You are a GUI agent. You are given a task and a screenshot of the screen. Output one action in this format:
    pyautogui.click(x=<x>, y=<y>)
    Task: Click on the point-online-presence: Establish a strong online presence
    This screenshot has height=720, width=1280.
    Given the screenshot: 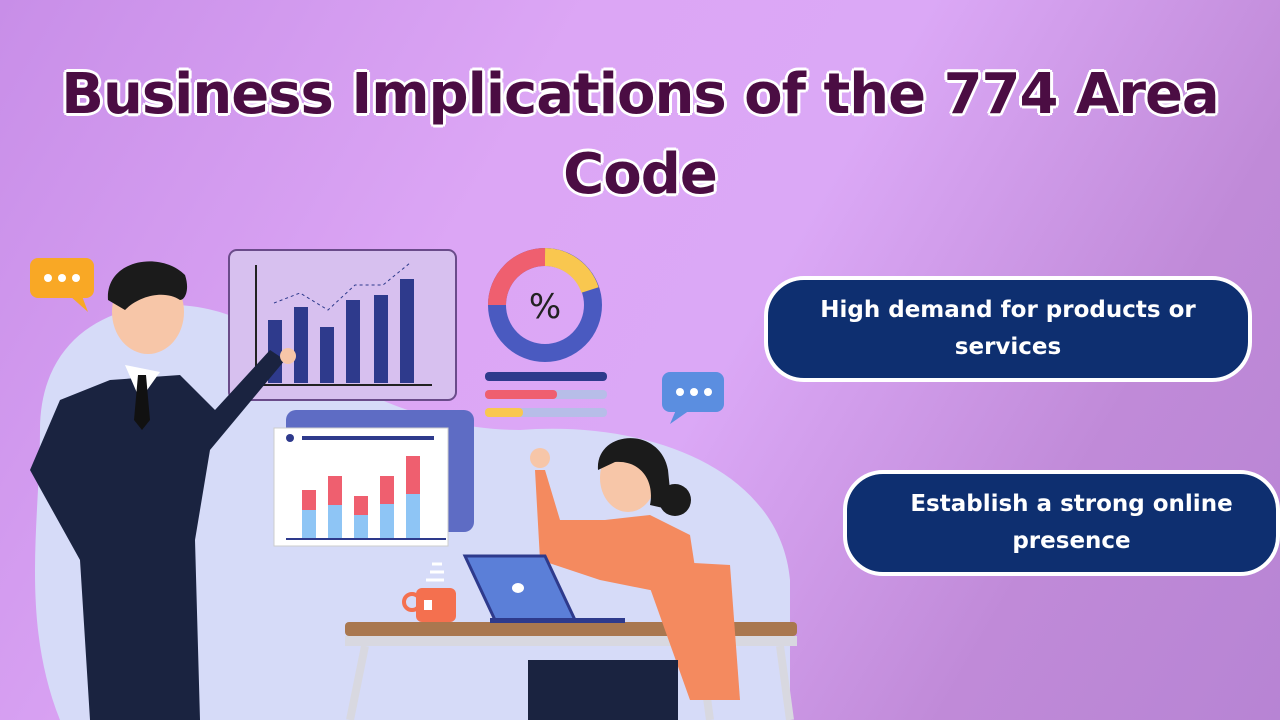 What is the action you would take?
    pyautogui.click(x=1061, y=523)
    